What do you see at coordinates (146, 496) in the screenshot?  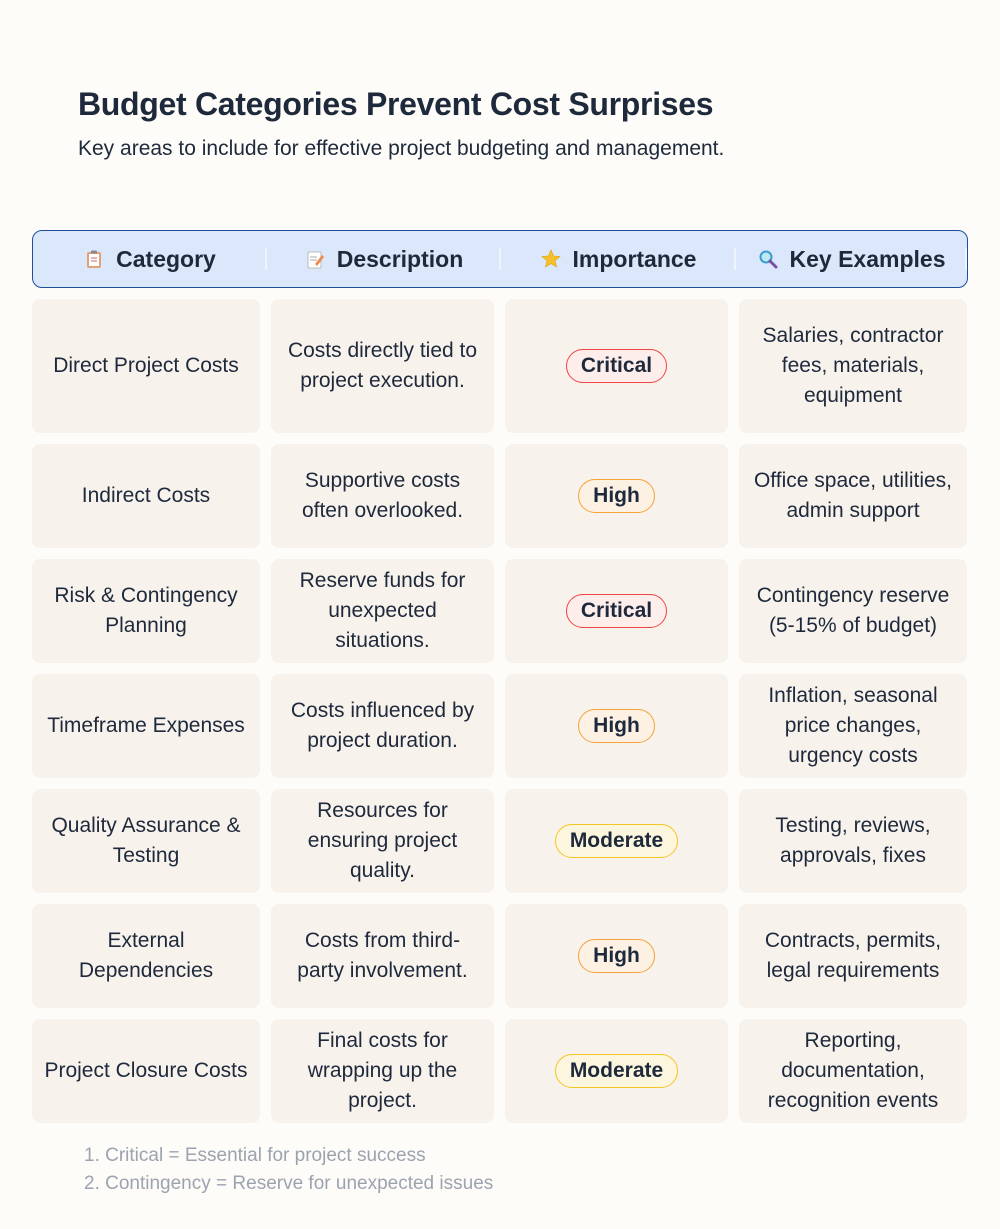 I see `table-cell: Indirect Costs` at bounding box center [146, 496].